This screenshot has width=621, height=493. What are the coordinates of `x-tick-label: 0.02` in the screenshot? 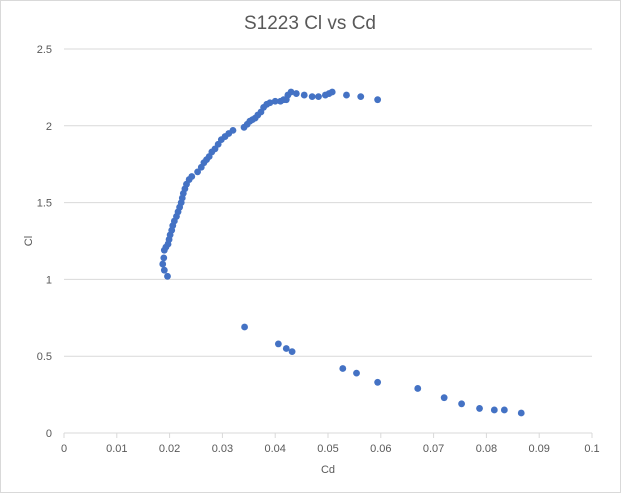 It's located at (169, 449).